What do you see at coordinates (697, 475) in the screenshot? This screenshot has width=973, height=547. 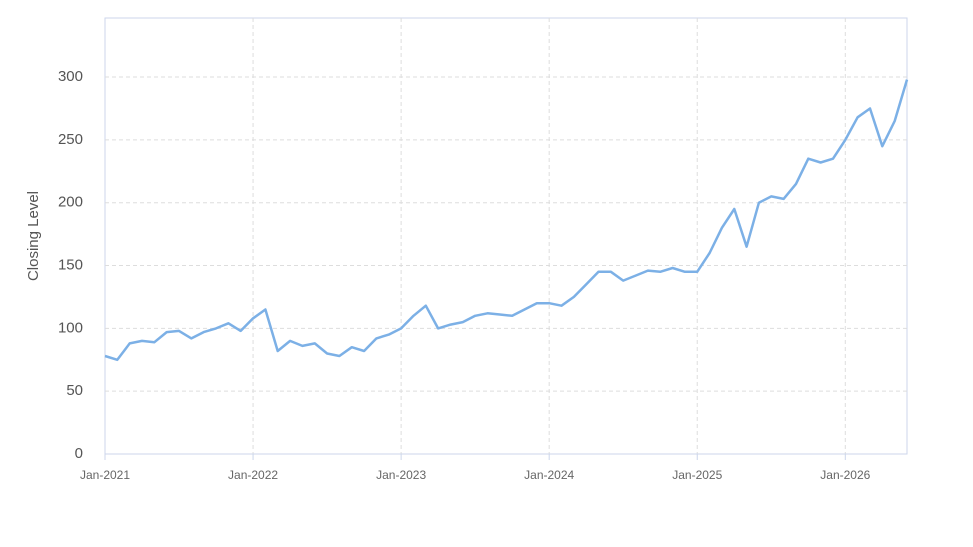 I see `x-tick-label: Jan-2025` at bounding box center [697, 475].